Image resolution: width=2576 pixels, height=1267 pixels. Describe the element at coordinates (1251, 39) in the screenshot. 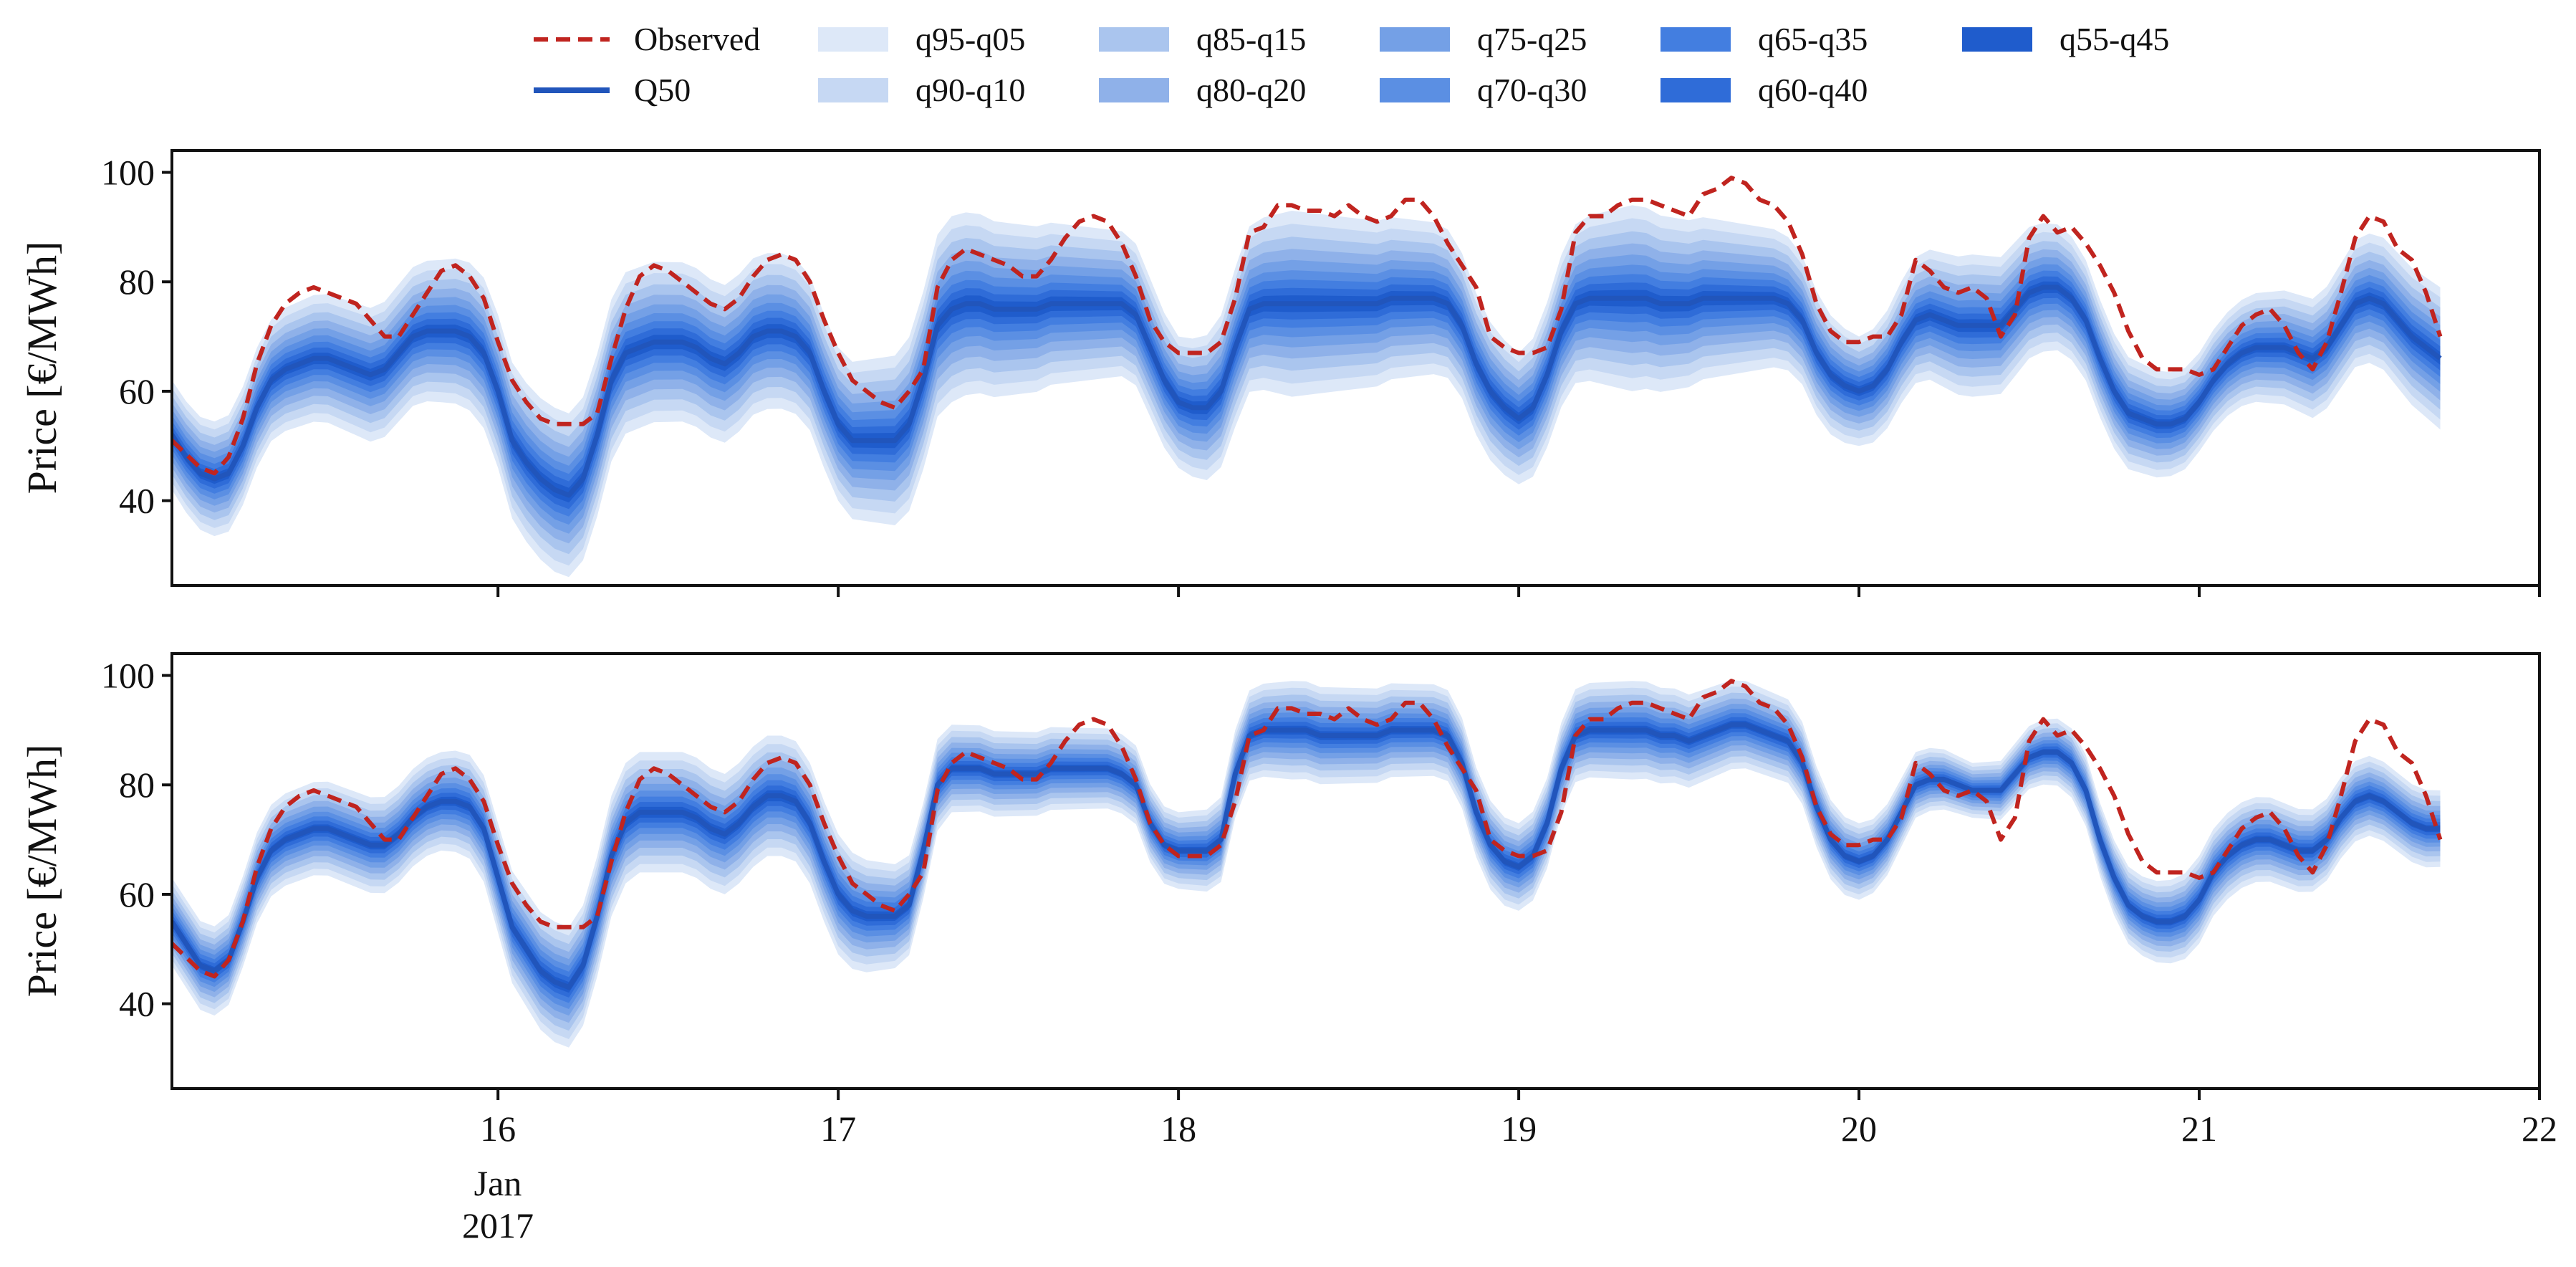

I see `legend-label-q85-q15: q85-q15` at that location.